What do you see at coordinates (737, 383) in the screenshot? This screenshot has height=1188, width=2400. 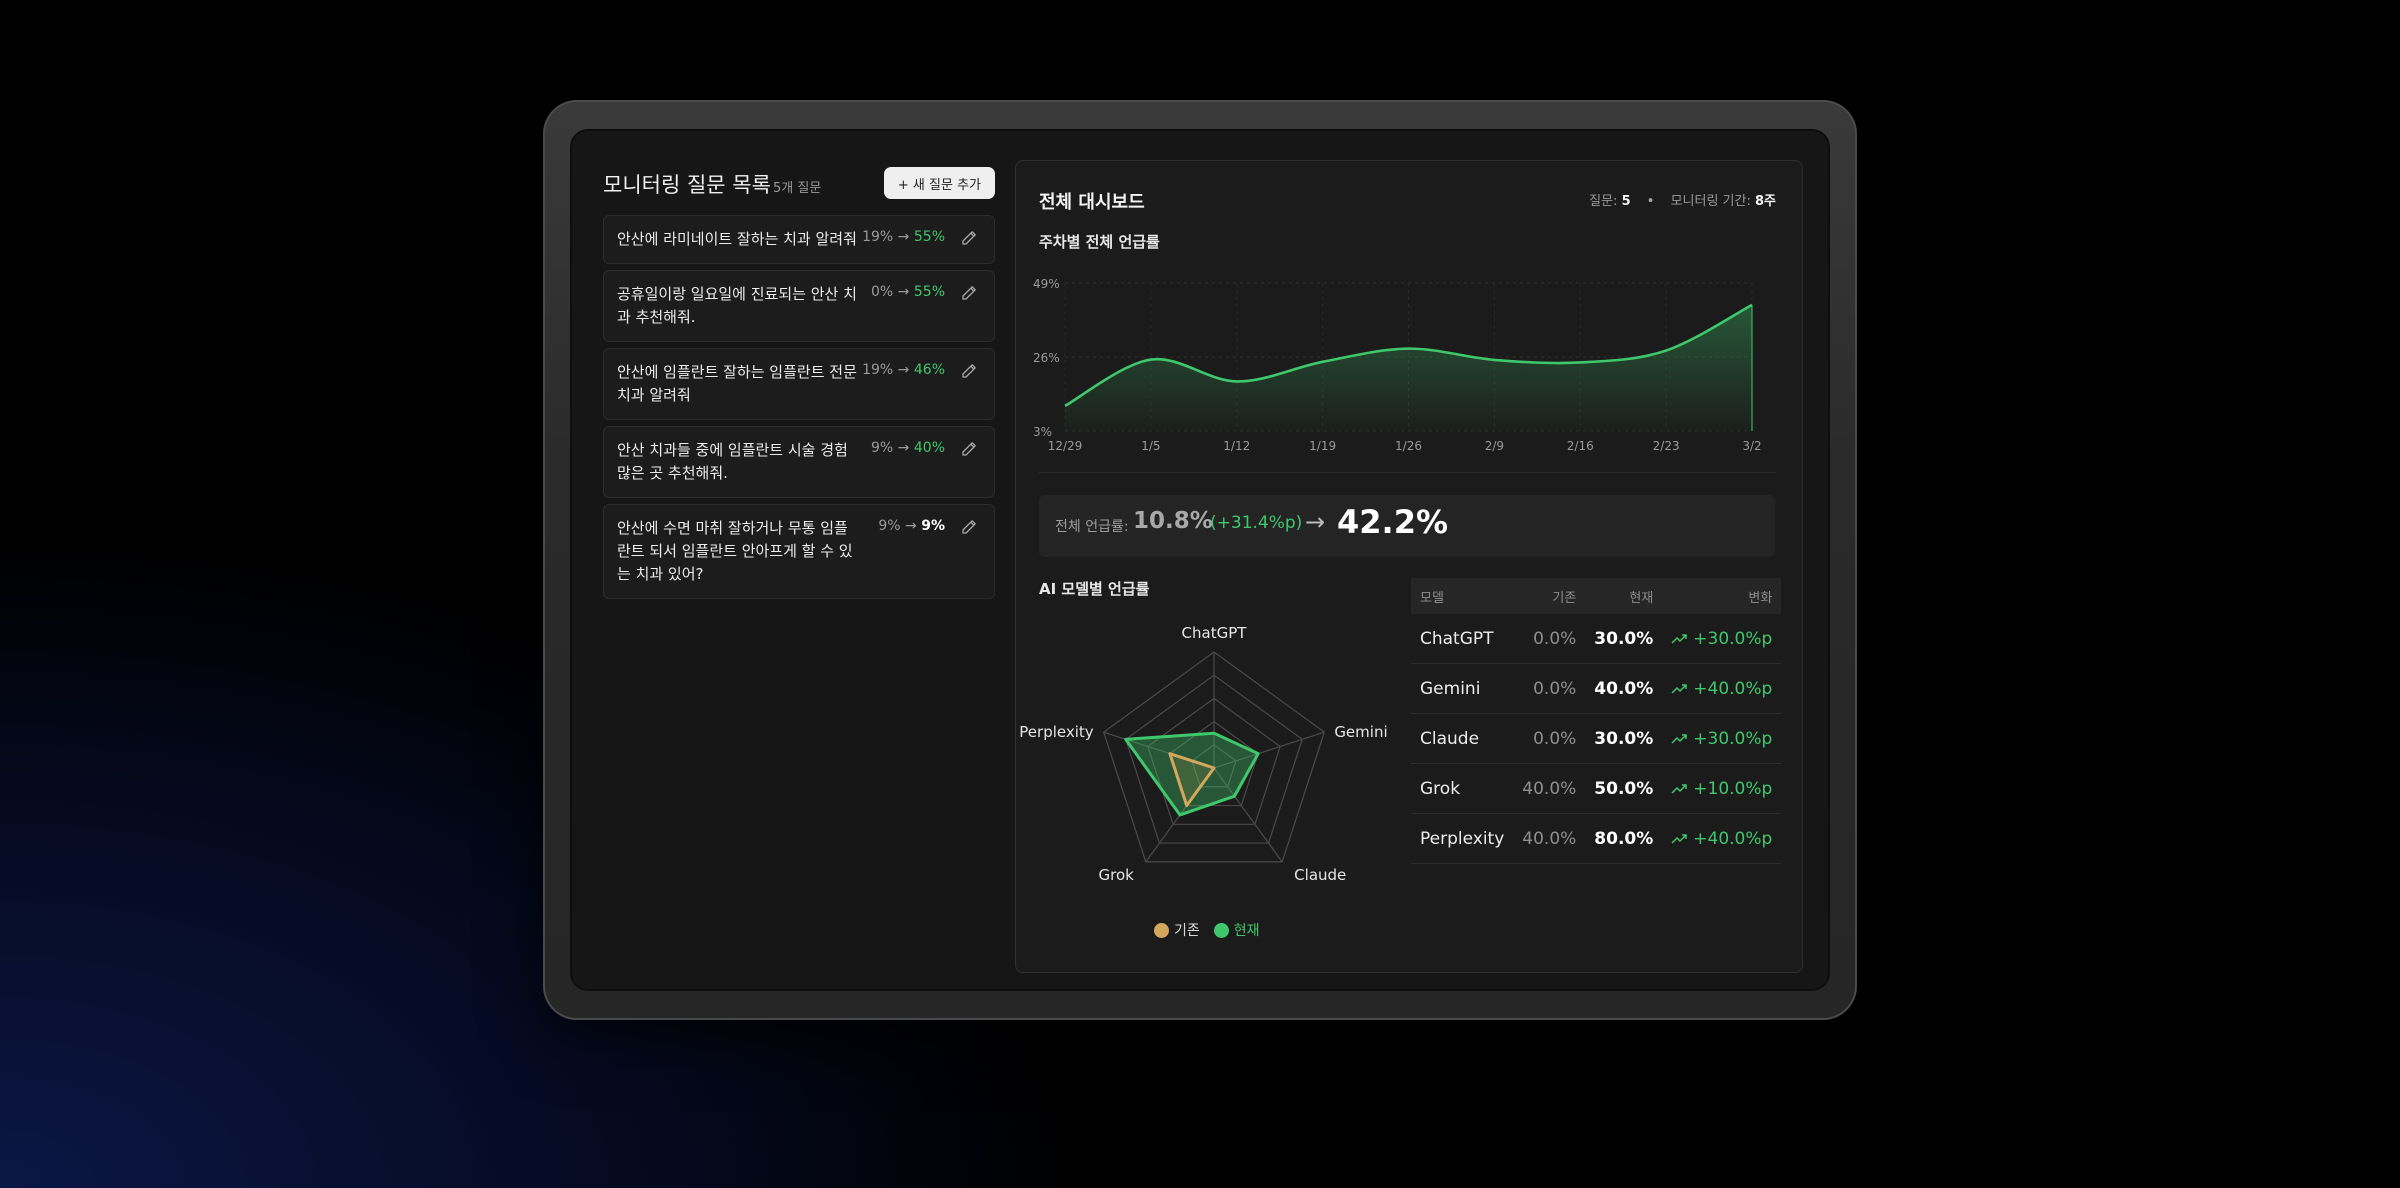 I see `question-text: 안산에 임플란트 잘하는 임플란트 전문 치과 알려줘` at bounding box center [737, 383].